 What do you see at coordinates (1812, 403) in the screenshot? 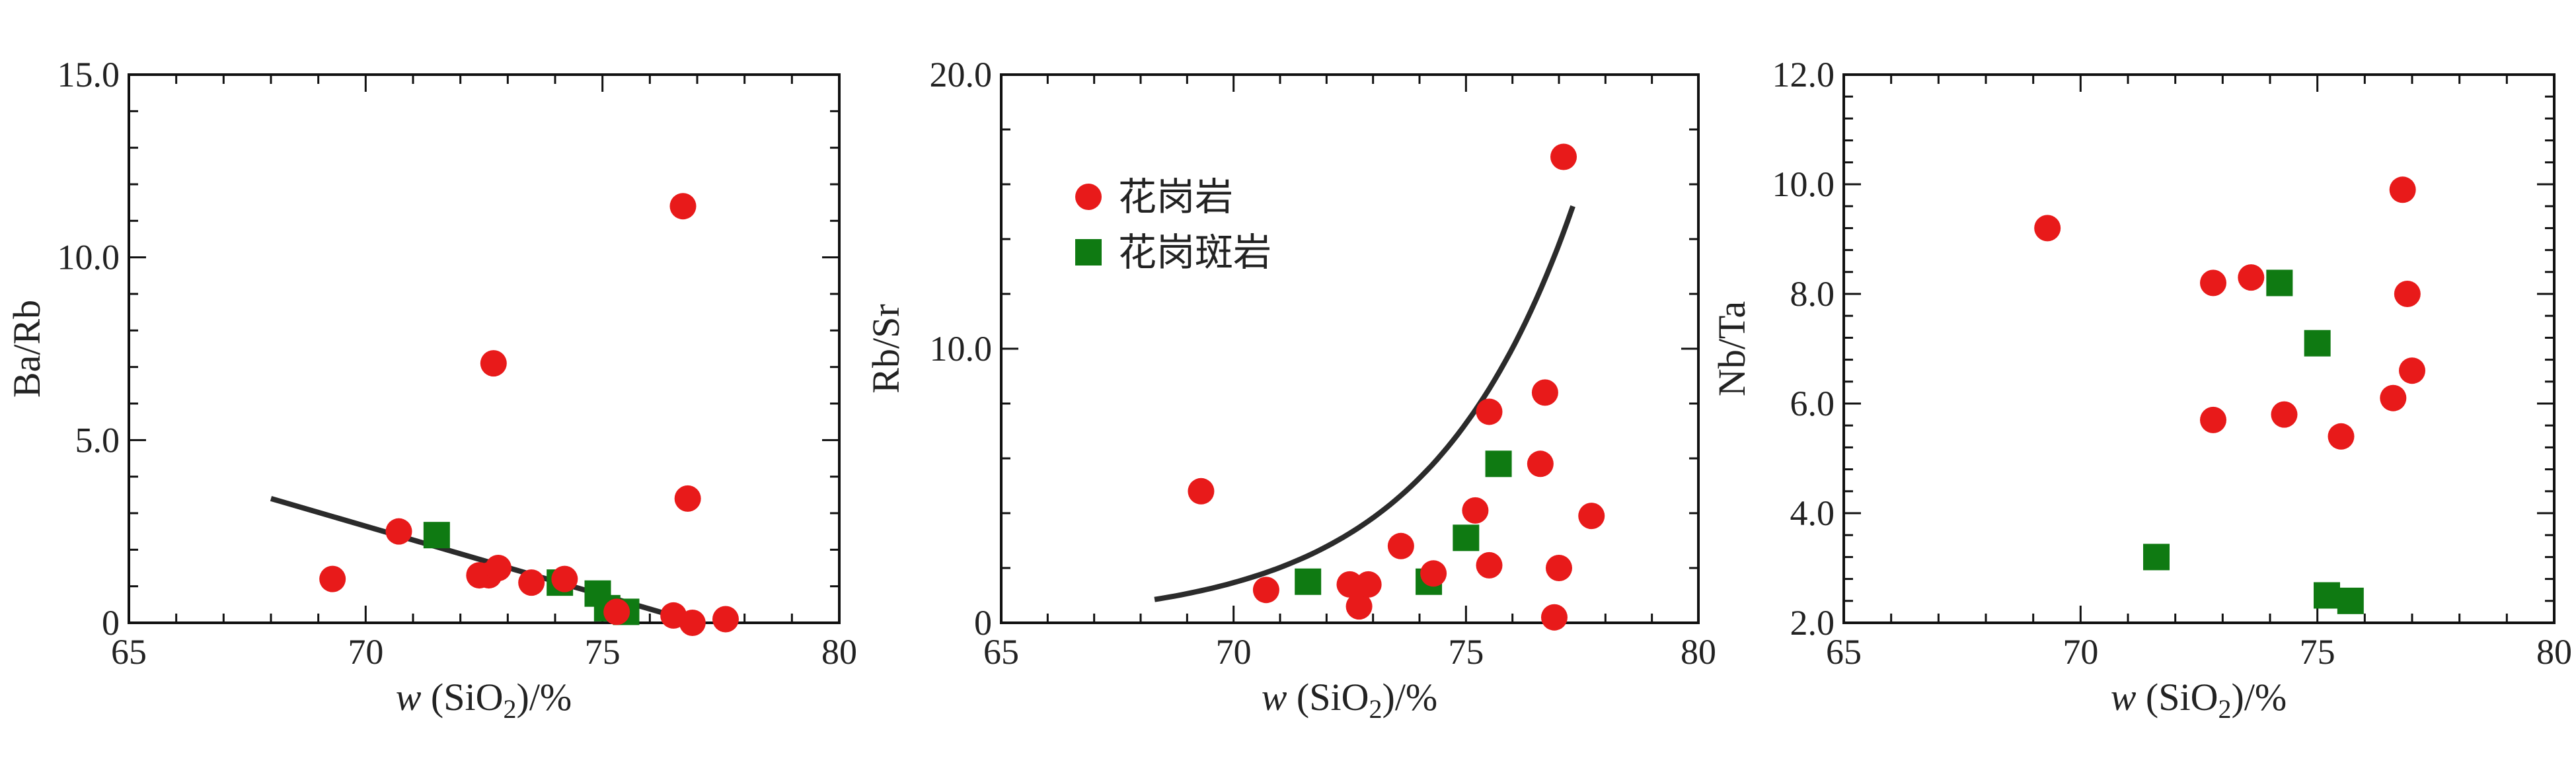
I see `y-tick-label: 6.0` at bounding box center [1812, 403].